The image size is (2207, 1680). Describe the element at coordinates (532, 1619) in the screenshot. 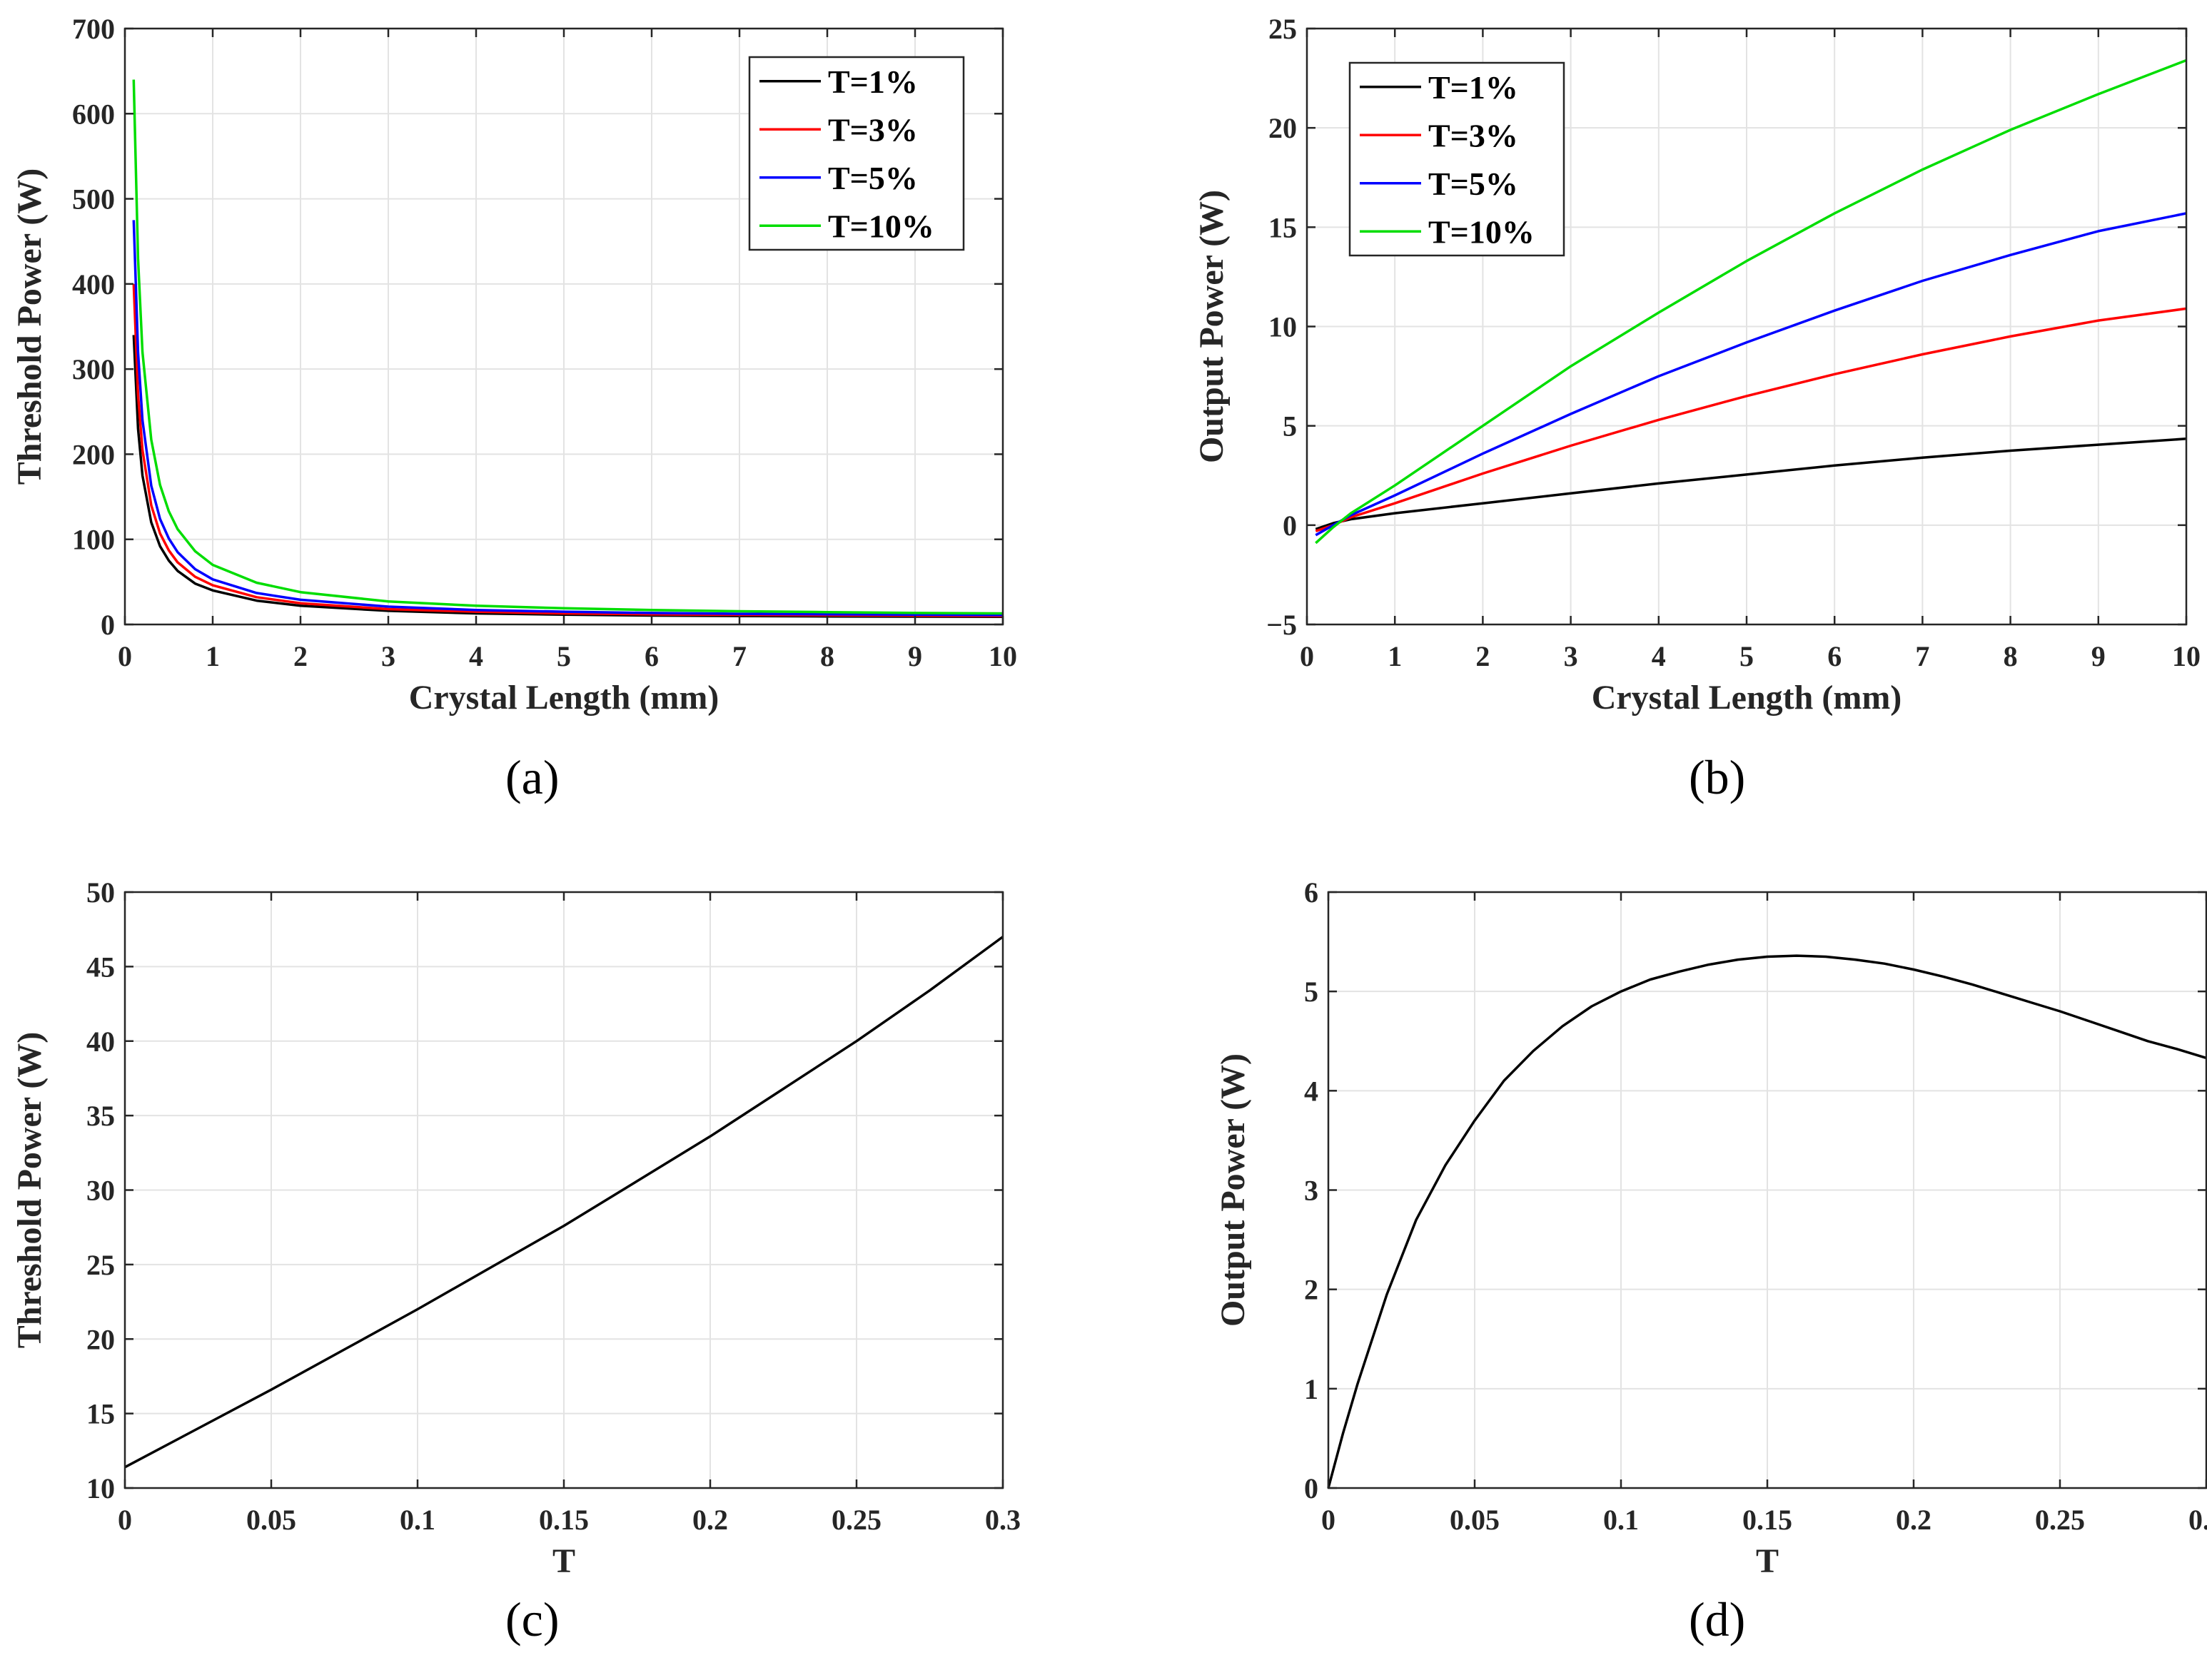

I see `panel-label-c: (c)` at that location.